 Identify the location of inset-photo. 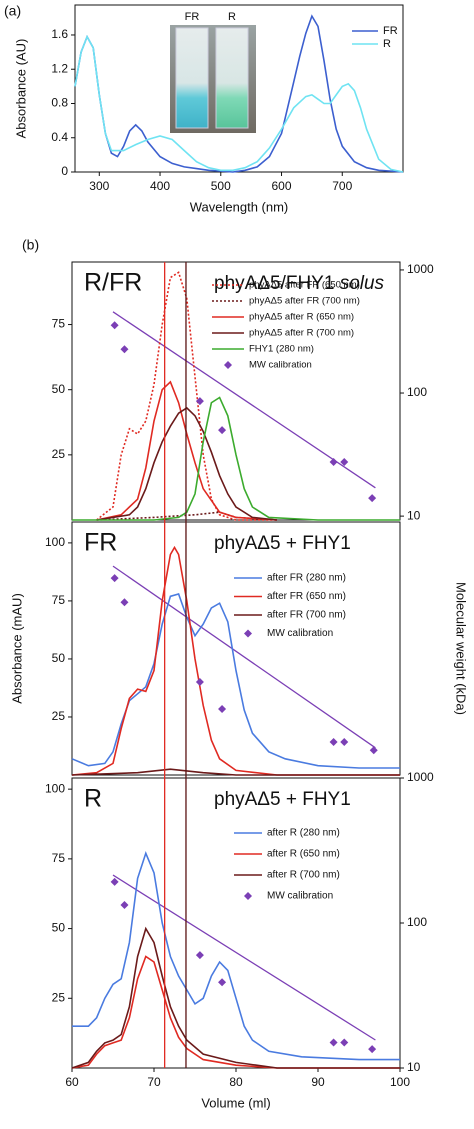
(213, 79).